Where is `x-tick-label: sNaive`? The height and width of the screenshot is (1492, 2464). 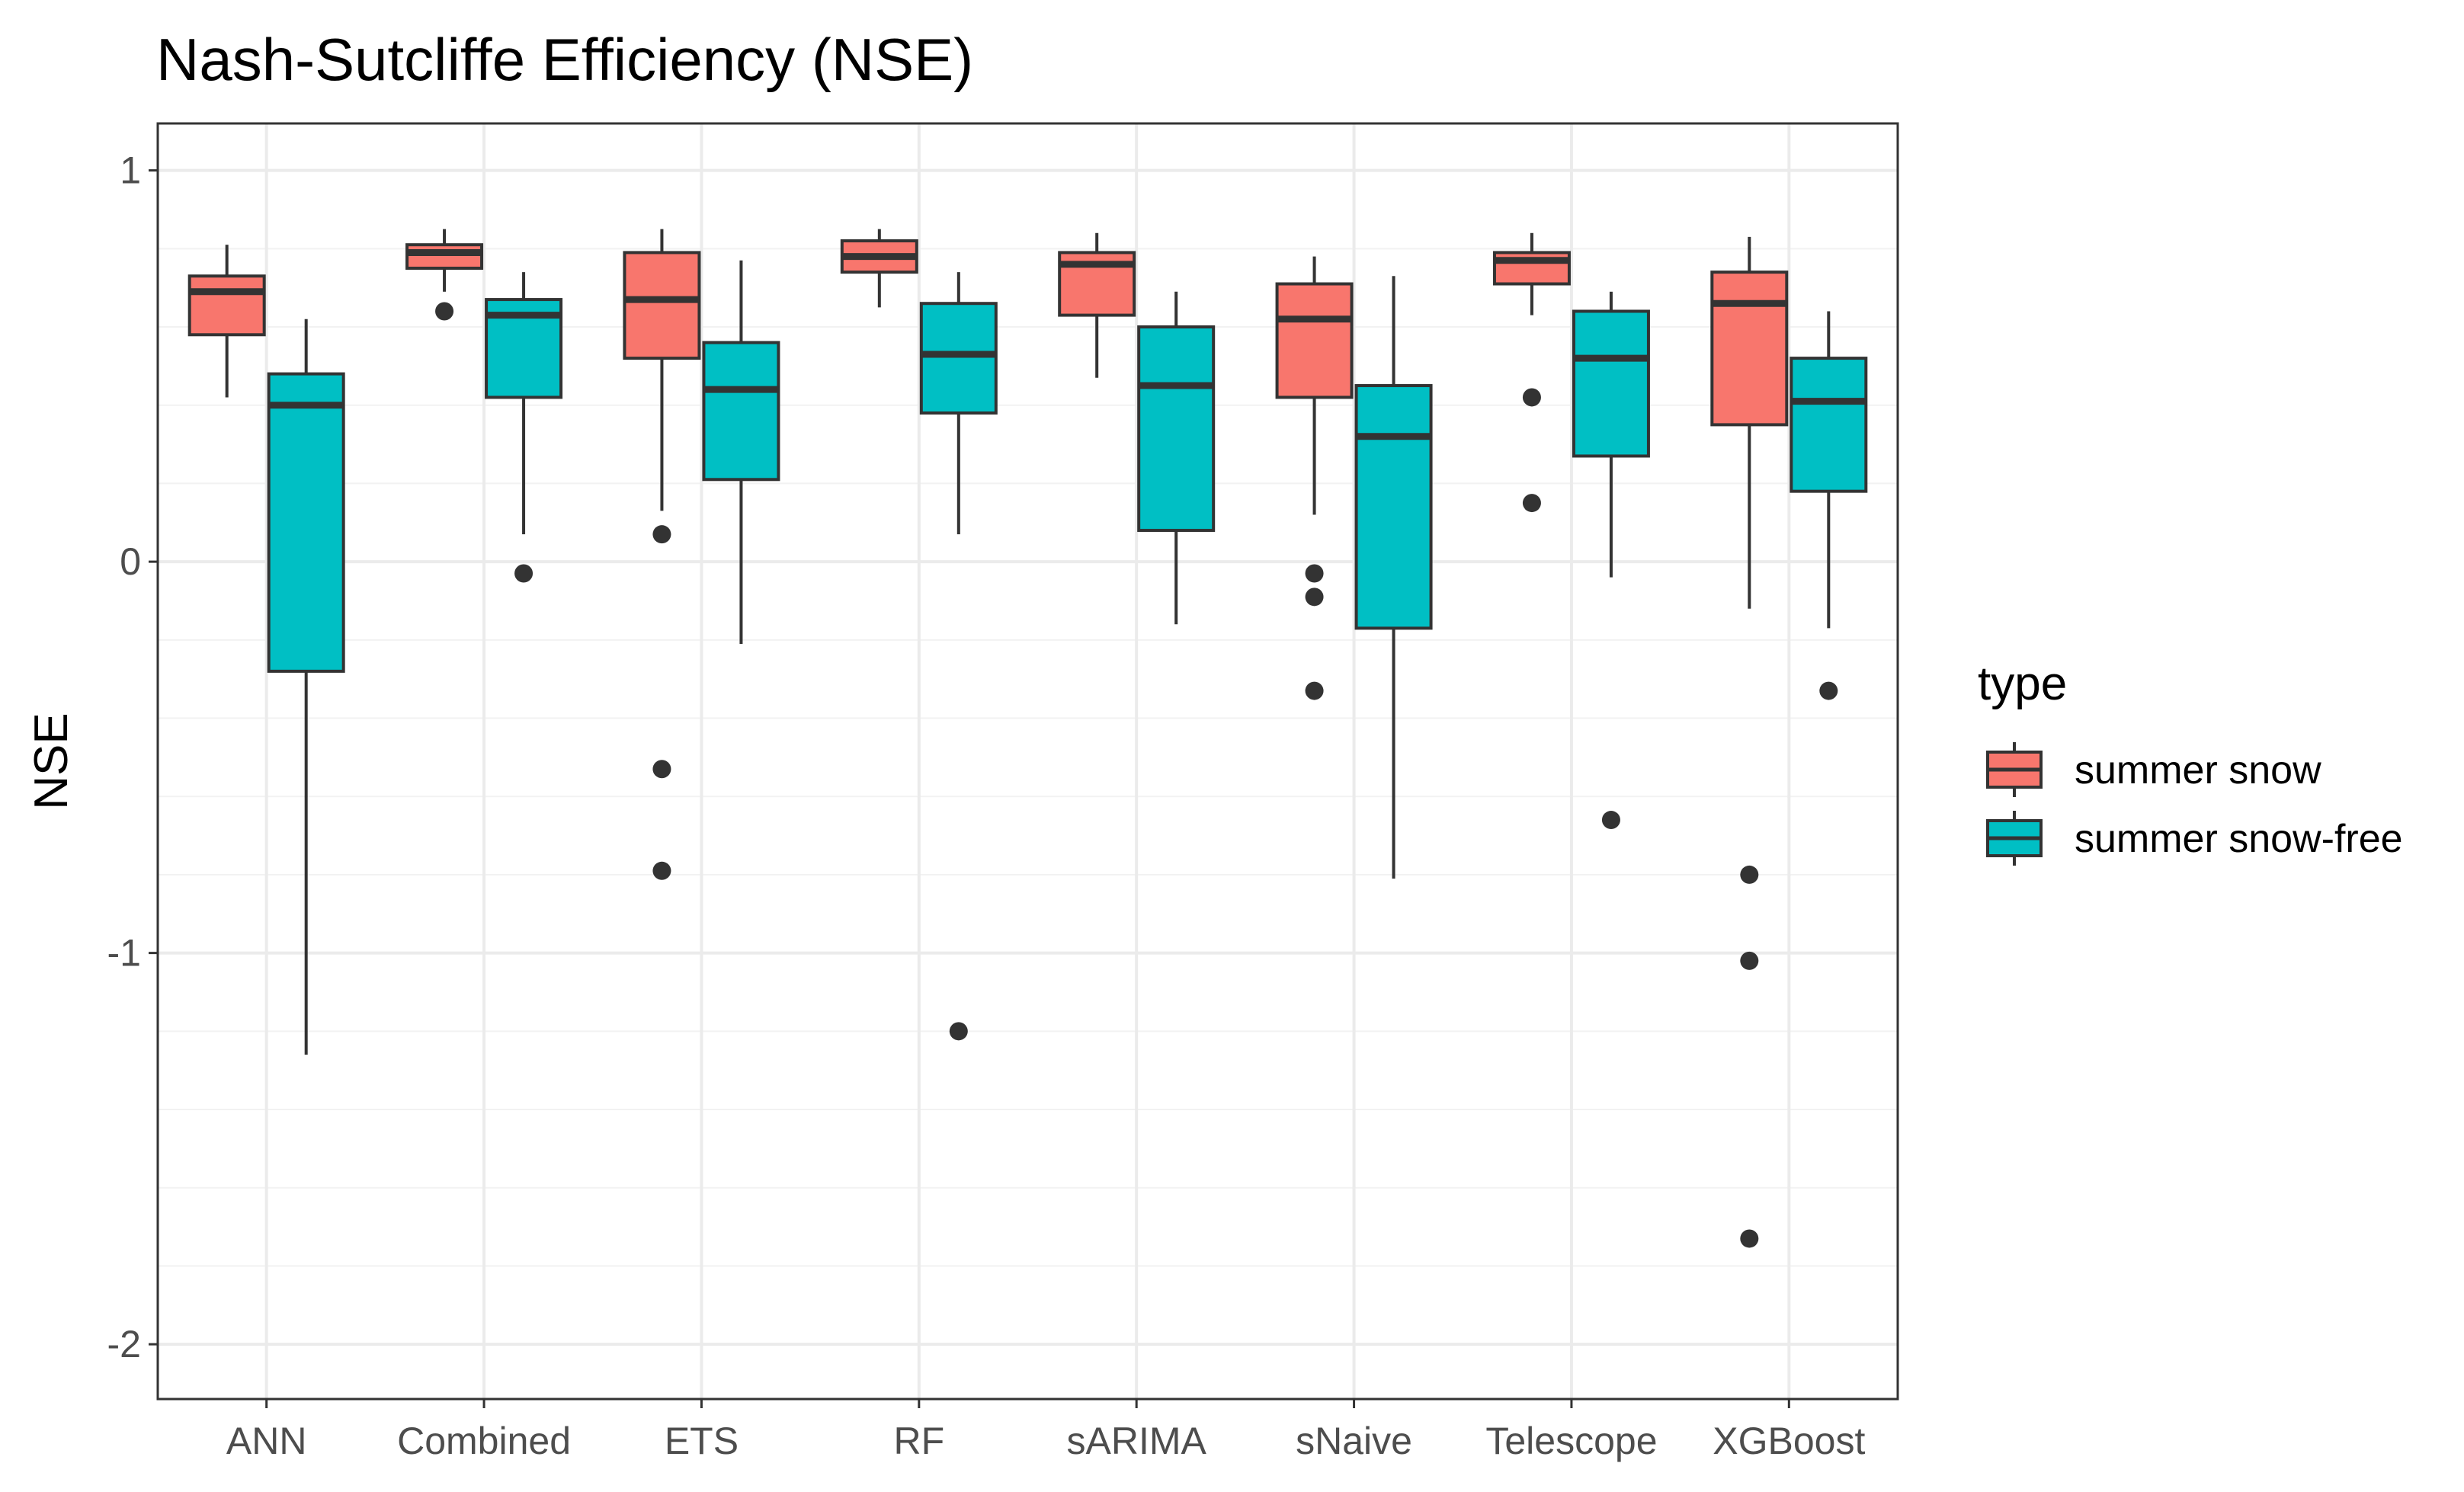
x-tick-label: sNaive is located at coordinates (1354, 1441).